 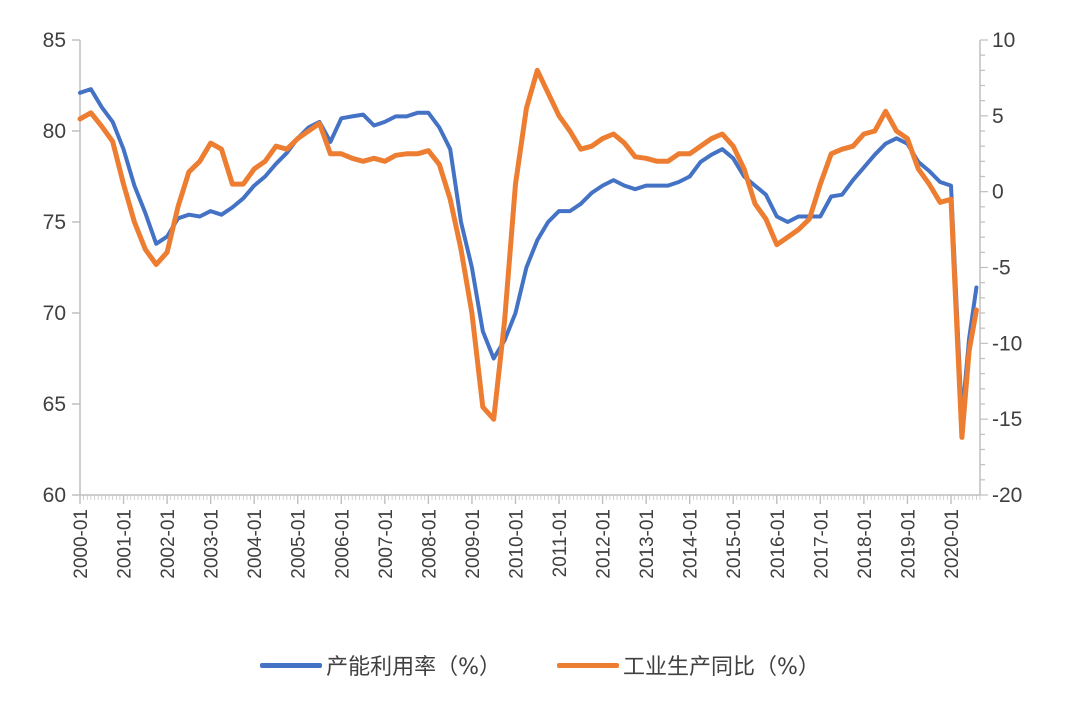 I want to click on x-tick-label: 2014-01, so click(x=691, y=544).